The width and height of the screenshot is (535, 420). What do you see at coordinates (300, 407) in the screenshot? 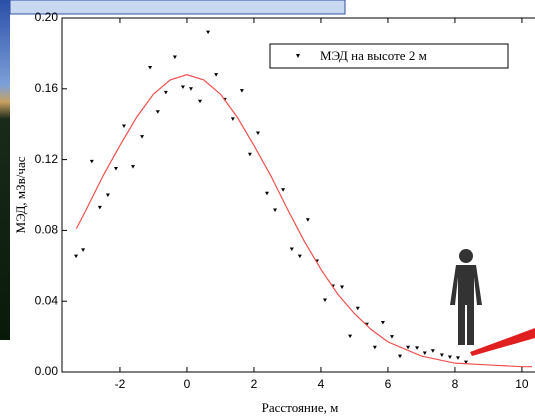
I see `x-axis-title: Расстояние, м` at bounding box center [300, 407].